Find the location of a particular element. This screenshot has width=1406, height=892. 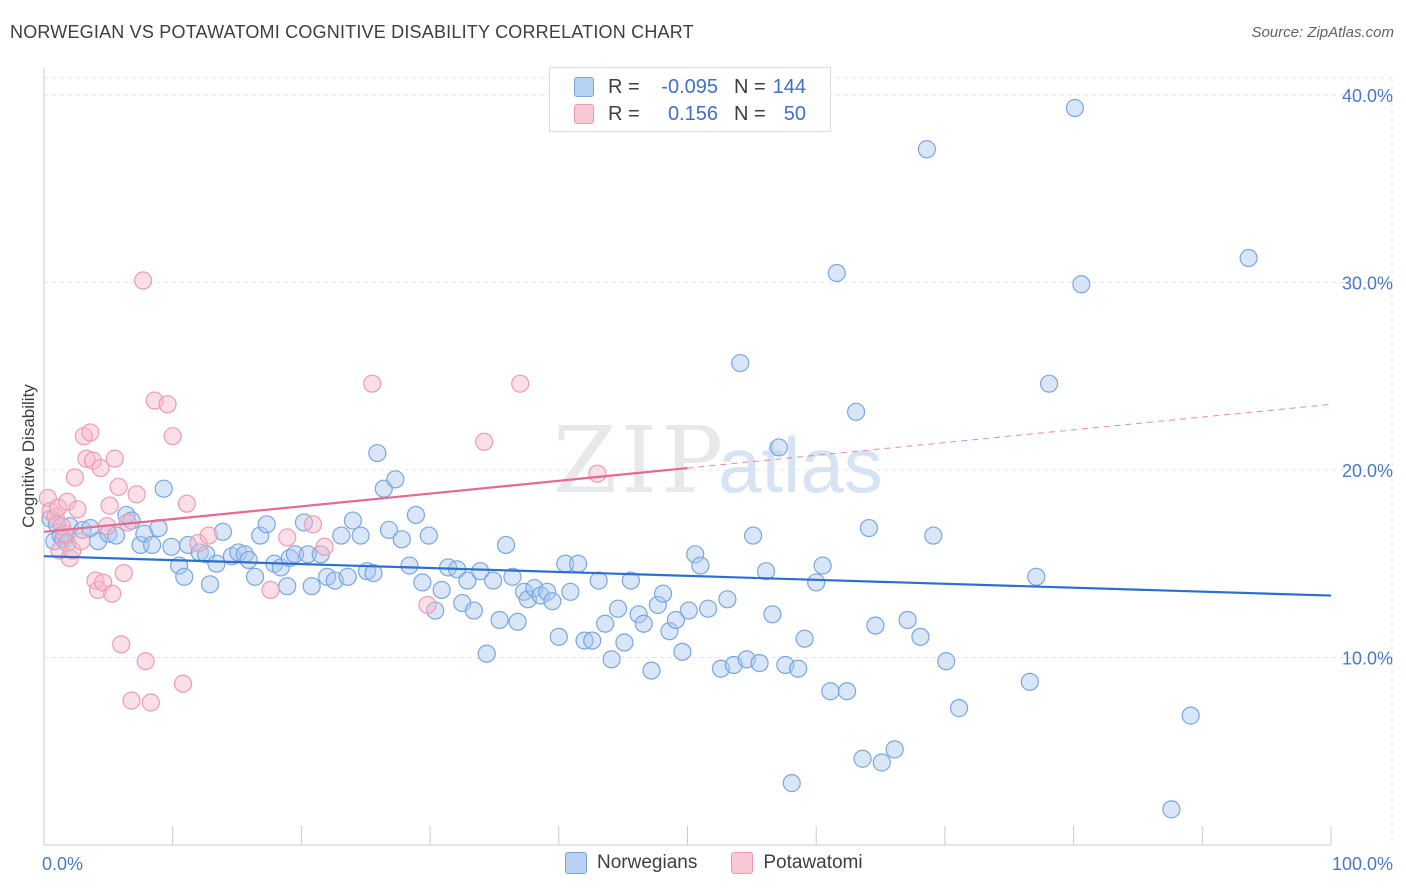

y-tick-label: 10.0% is located at coordinates (1367, 658).